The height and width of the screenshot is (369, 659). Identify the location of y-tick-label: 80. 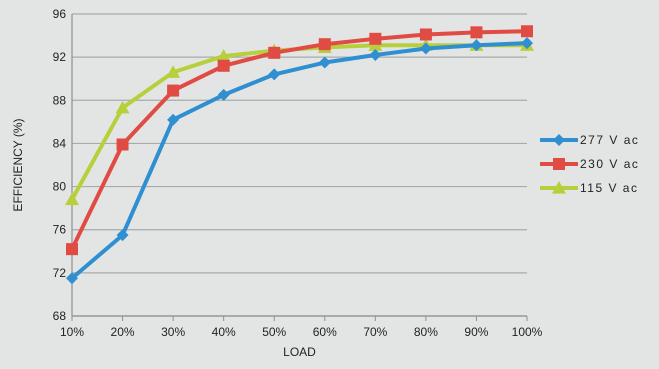
(60, 187).